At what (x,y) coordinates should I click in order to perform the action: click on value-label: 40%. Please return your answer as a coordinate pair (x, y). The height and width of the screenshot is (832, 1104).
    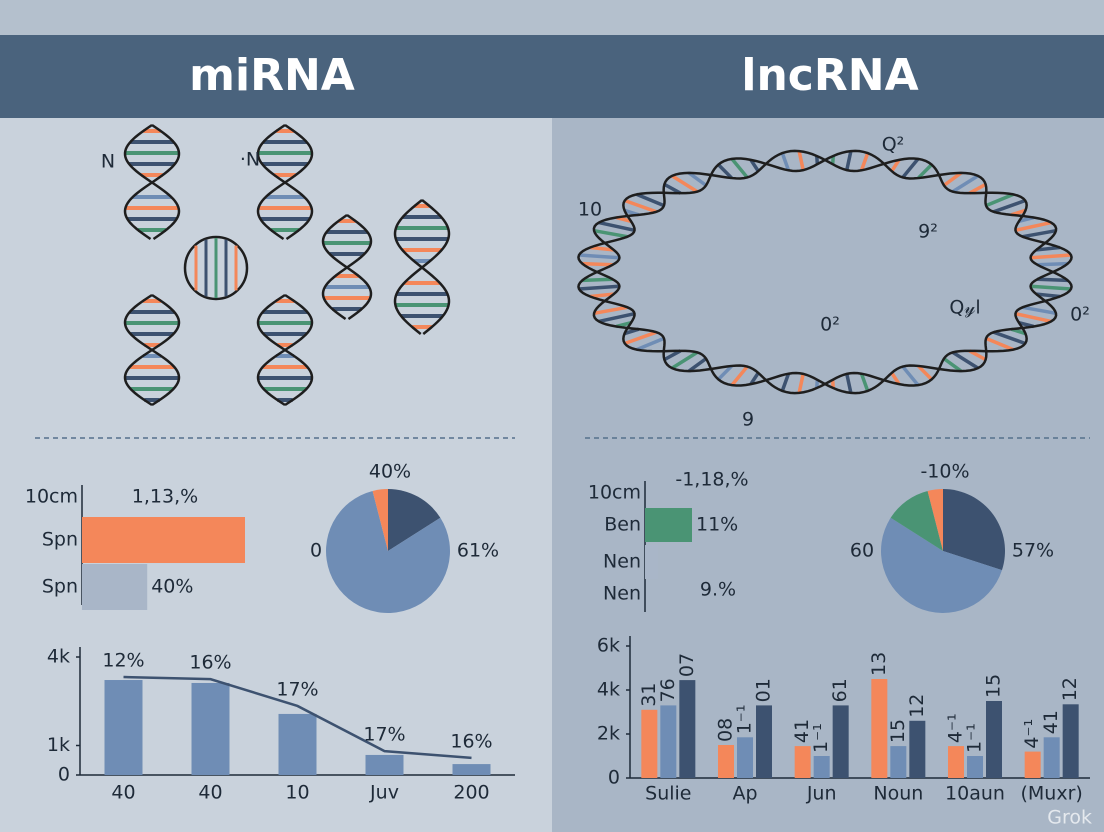
    Looking at the image, I should click on (172, 587).